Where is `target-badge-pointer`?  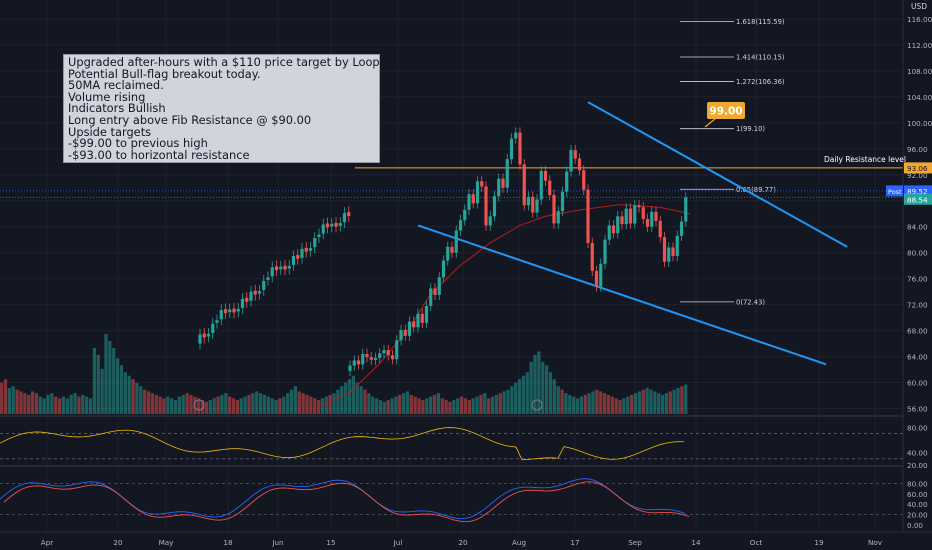 target-badge-pointer is located at coordinates (710, 123).